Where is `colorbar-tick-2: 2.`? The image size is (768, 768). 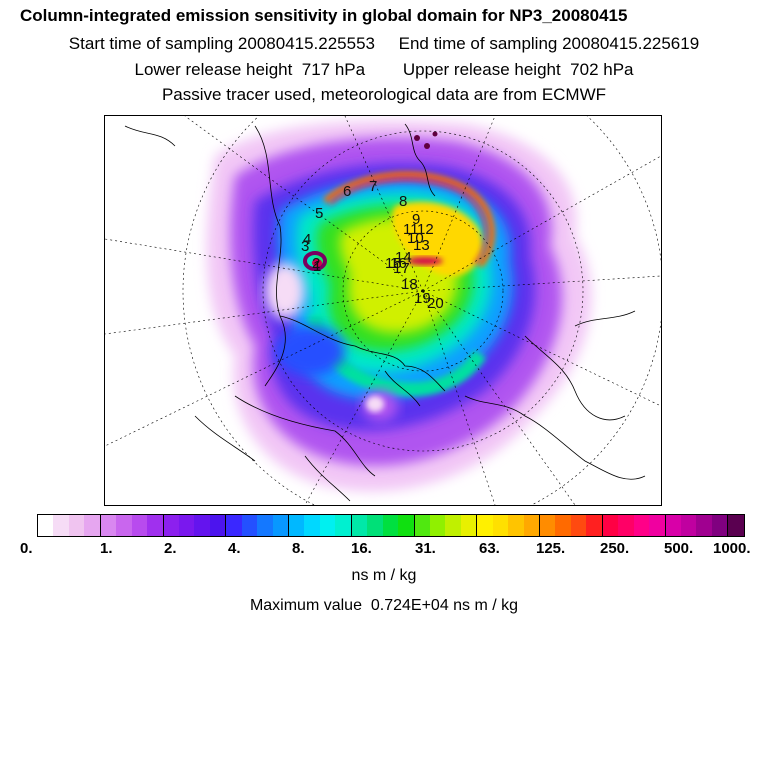 colorbar-tick-2: 2. is located at coordinates (170, 548).